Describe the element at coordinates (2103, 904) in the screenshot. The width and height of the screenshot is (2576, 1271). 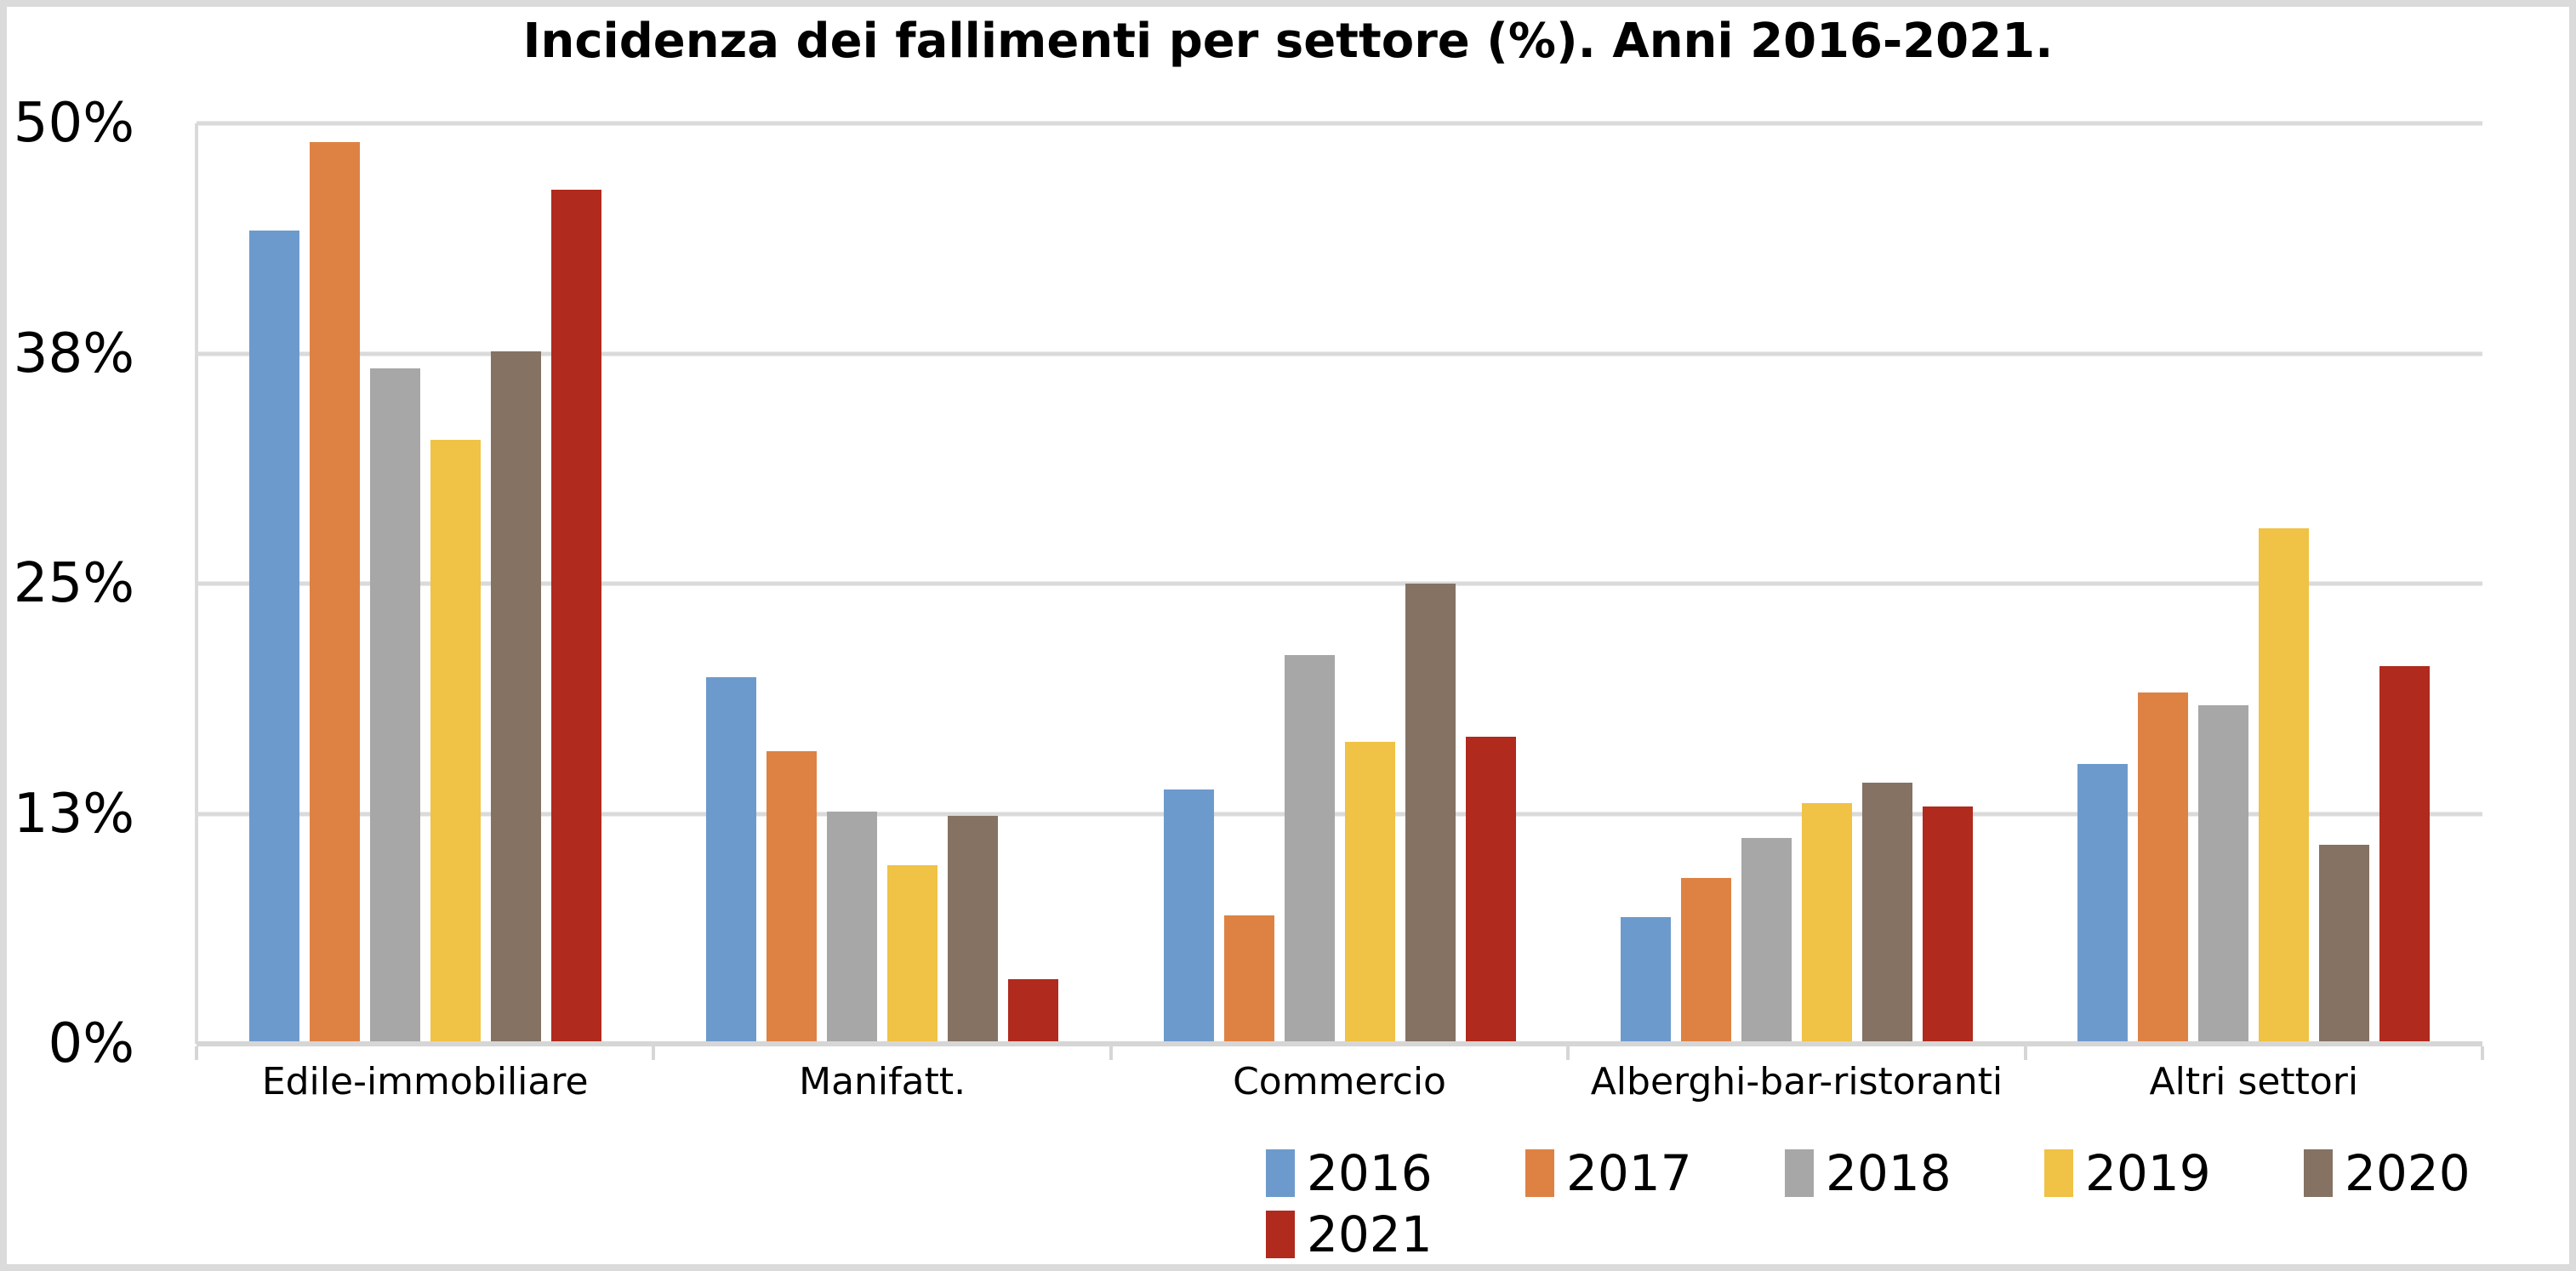
I see `bar-2016-altri-settori` at that location.